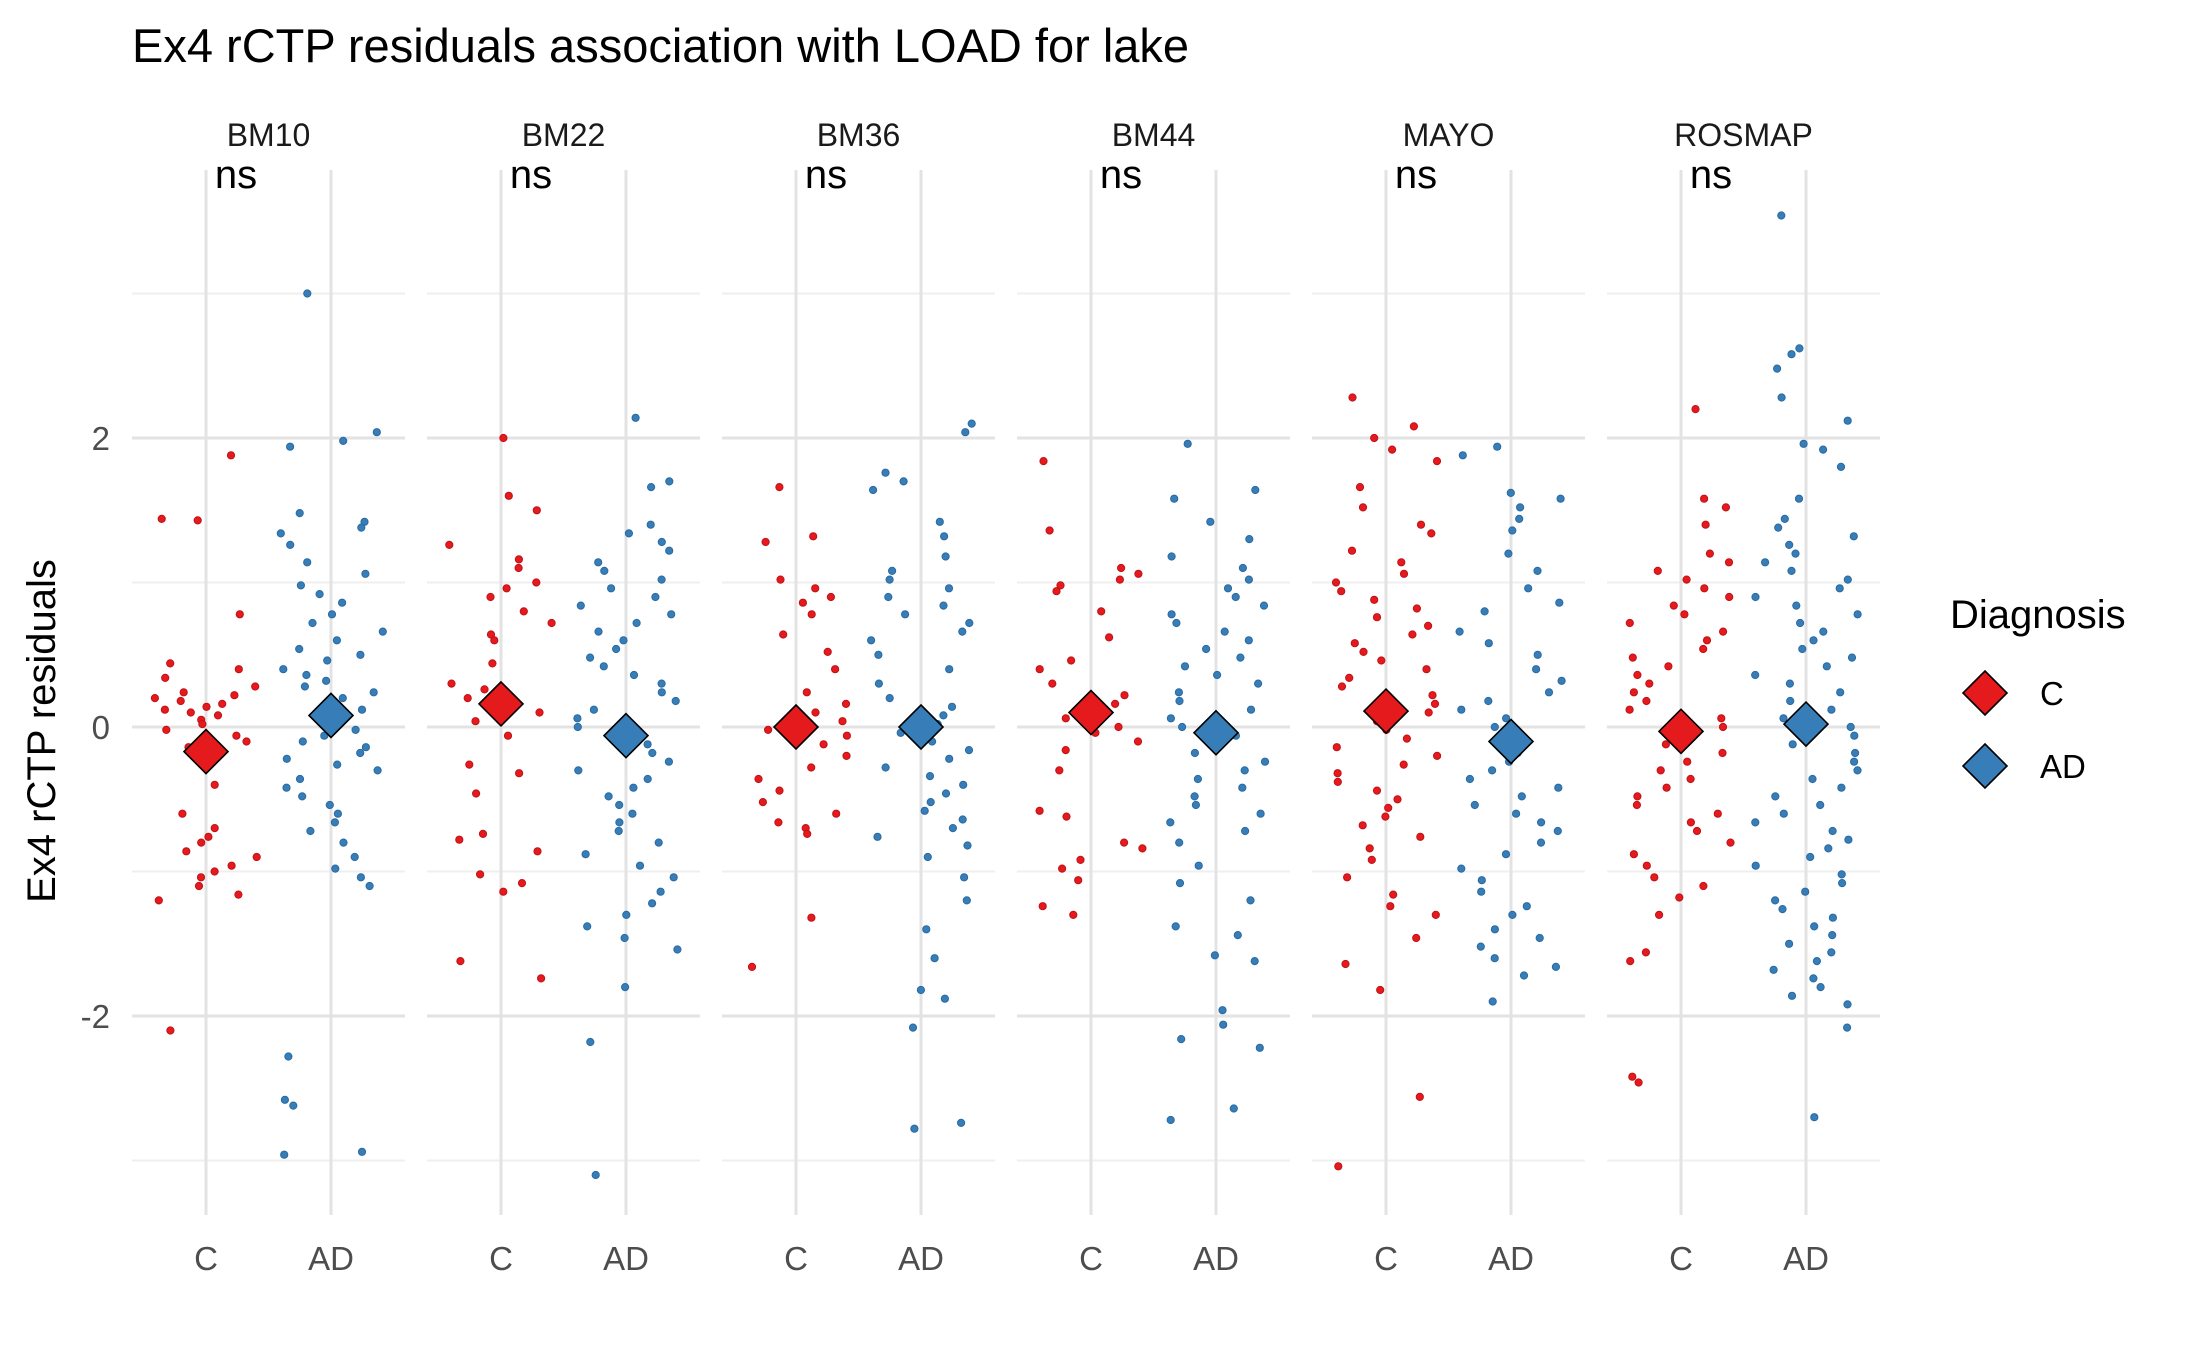 This screenshot has width=2187, height=1350. Describe the element at coordinates (269, 135) in the screenshot. I see `facet-label-bm10: BM10` at that location.